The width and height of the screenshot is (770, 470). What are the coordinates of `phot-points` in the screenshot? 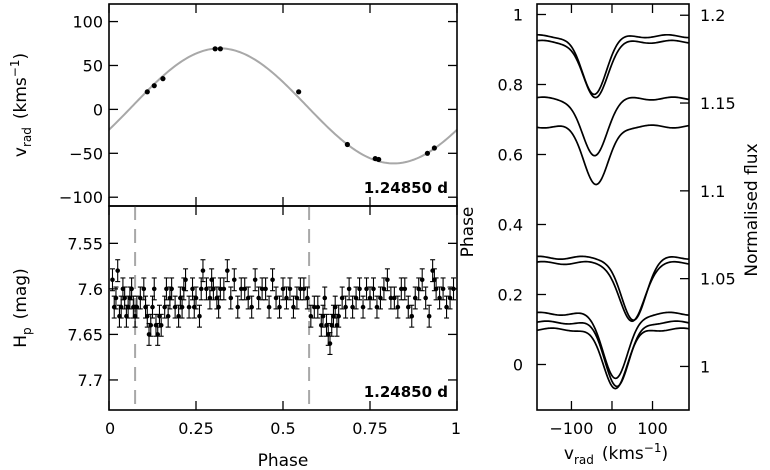 It's located at (283, 307).